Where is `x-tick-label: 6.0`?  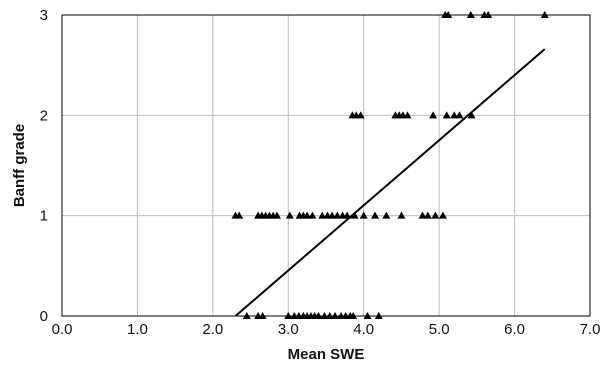 x-tick-label: 6.0 is located at coordinates (514, 329).